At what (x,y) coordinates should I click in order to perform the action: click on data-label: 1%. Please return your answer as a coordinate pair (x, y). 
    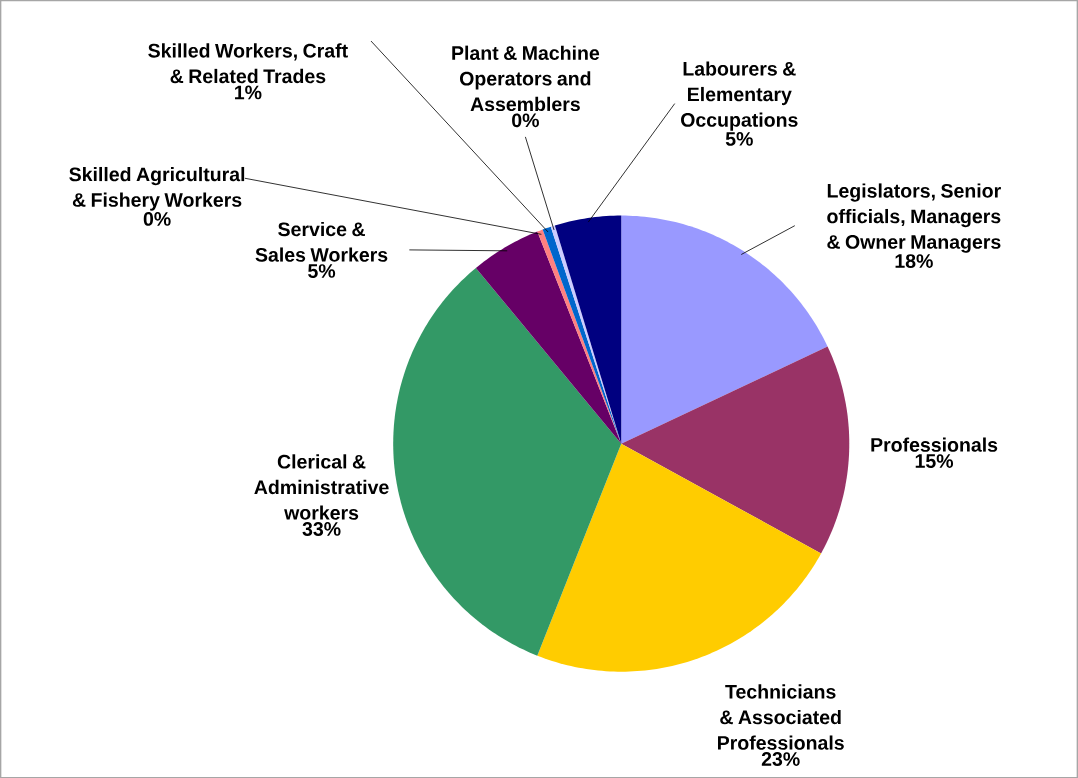
    Looking at the image, I should click on (248, 92).